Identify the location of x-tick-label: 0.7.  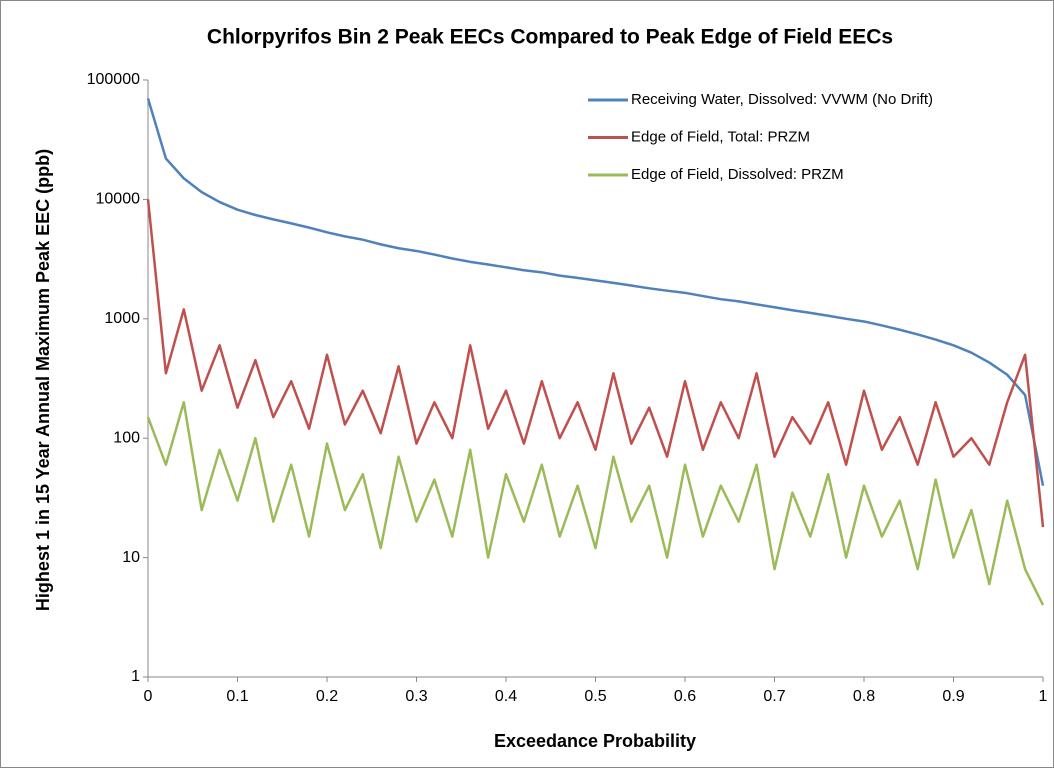
(774, 696).